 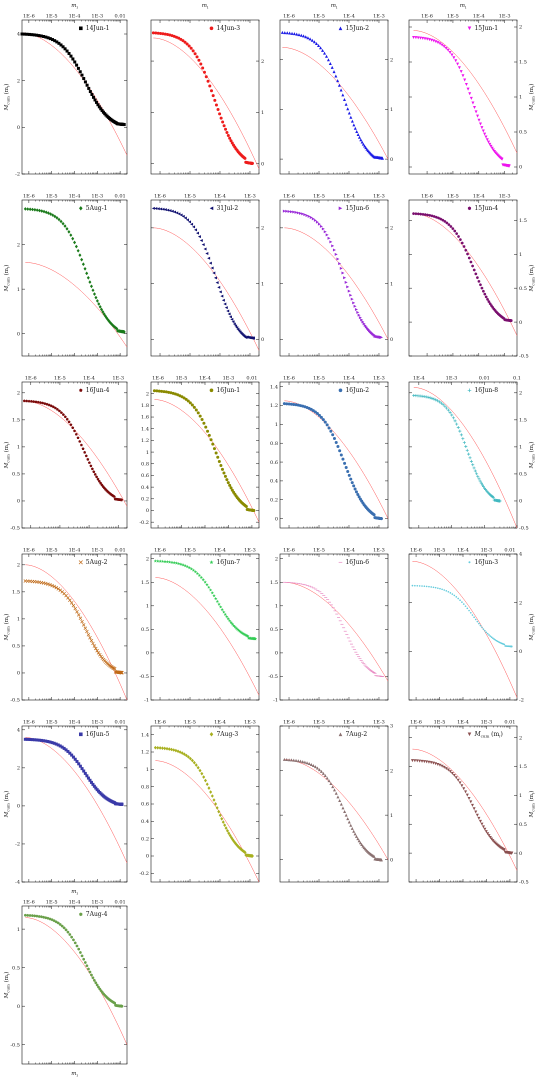 I want to click on legend-marker, so click(x=211, y=562).